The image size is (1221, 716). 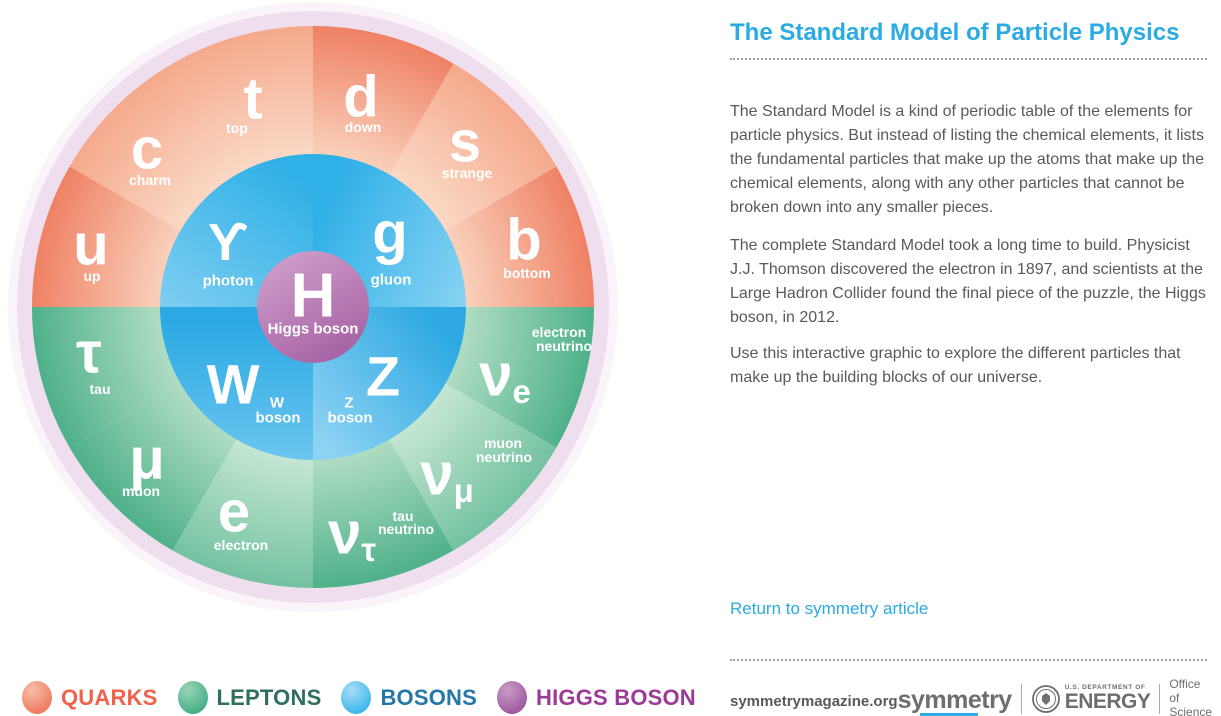 I want to click on office-line1: Office of, so click(x=1185, y=691).